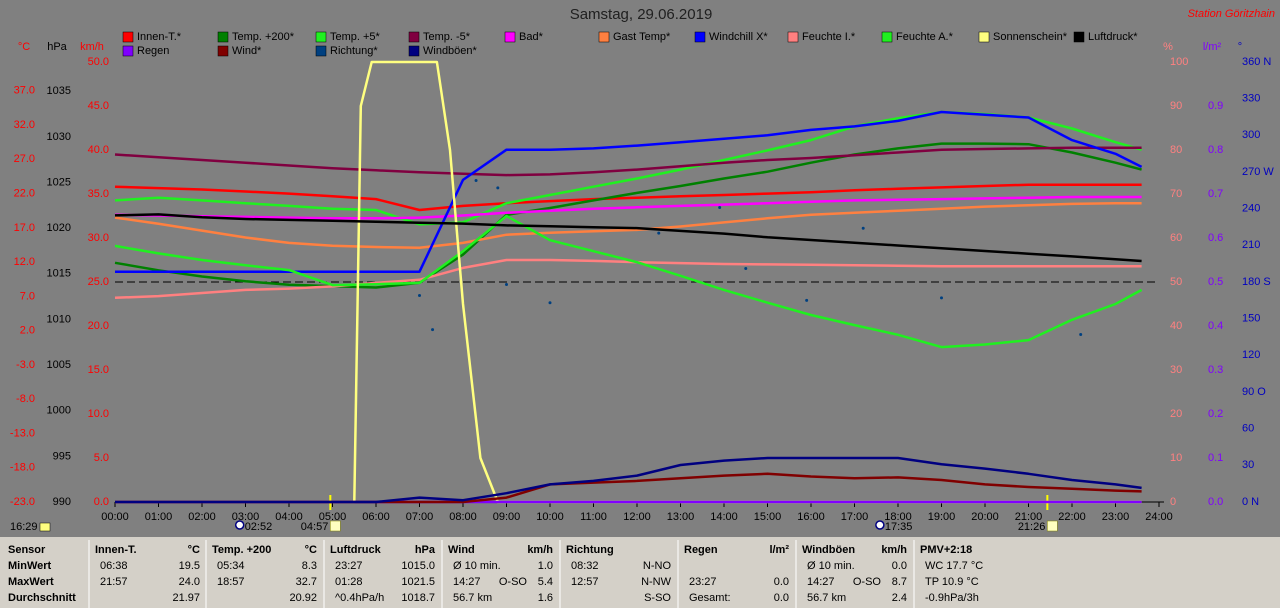  Describe the element at coordinates (1215, 414) in the screenshot. I see `y-tick-label: 0.2` at that location.